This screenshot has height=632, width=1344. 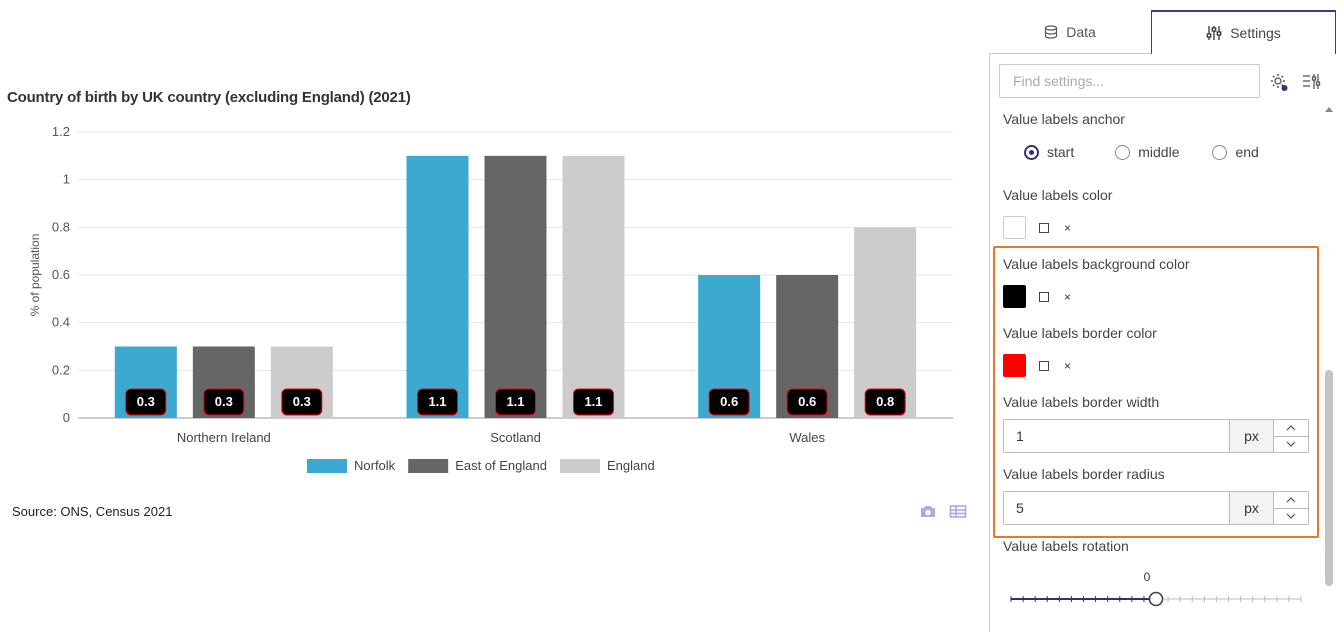 I want to click on border-radius-unit: px, so click(x=1251, y=508).